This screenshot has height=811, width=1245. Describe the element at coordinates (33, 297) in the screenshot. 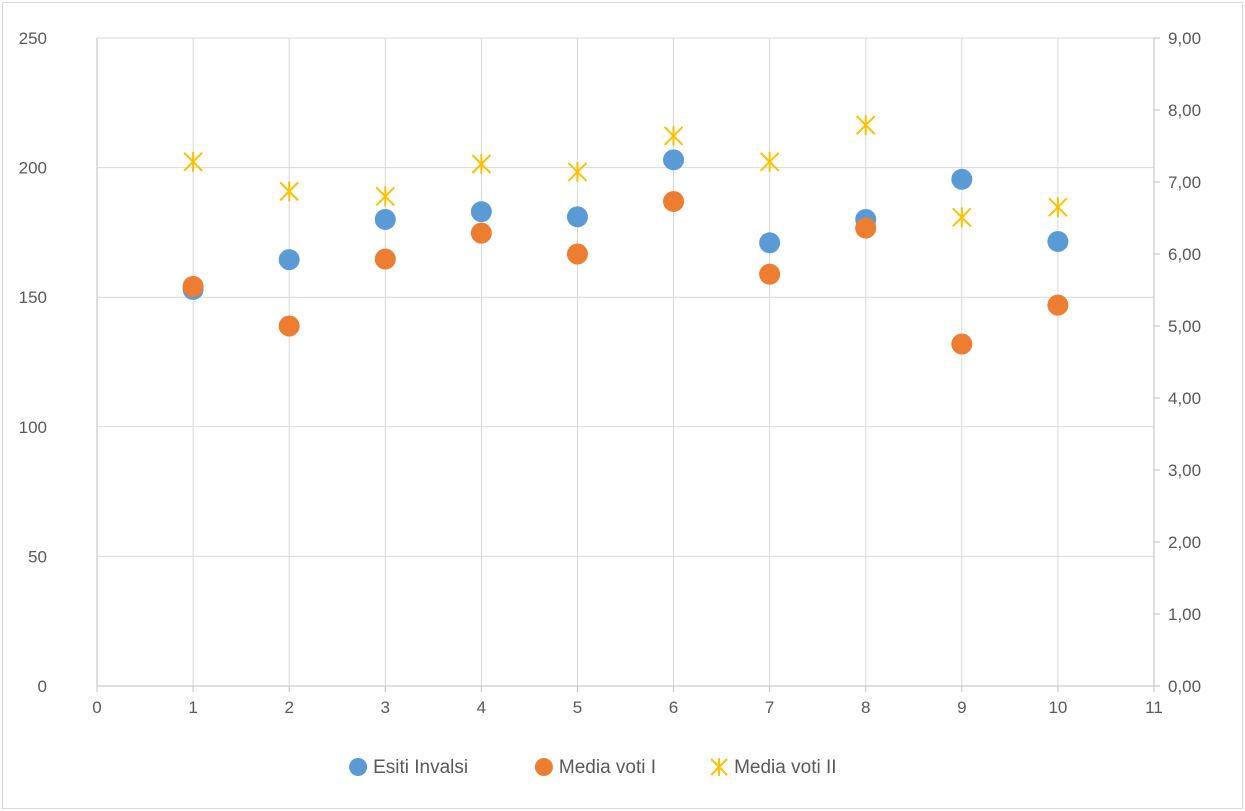

I see `y-tick-label: 150` at that location.